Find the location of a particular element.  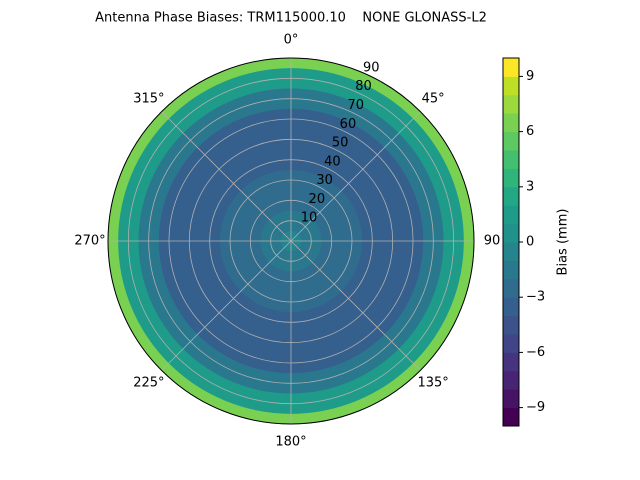

r-tick-label: 90 is located at coordinates (371, 67).